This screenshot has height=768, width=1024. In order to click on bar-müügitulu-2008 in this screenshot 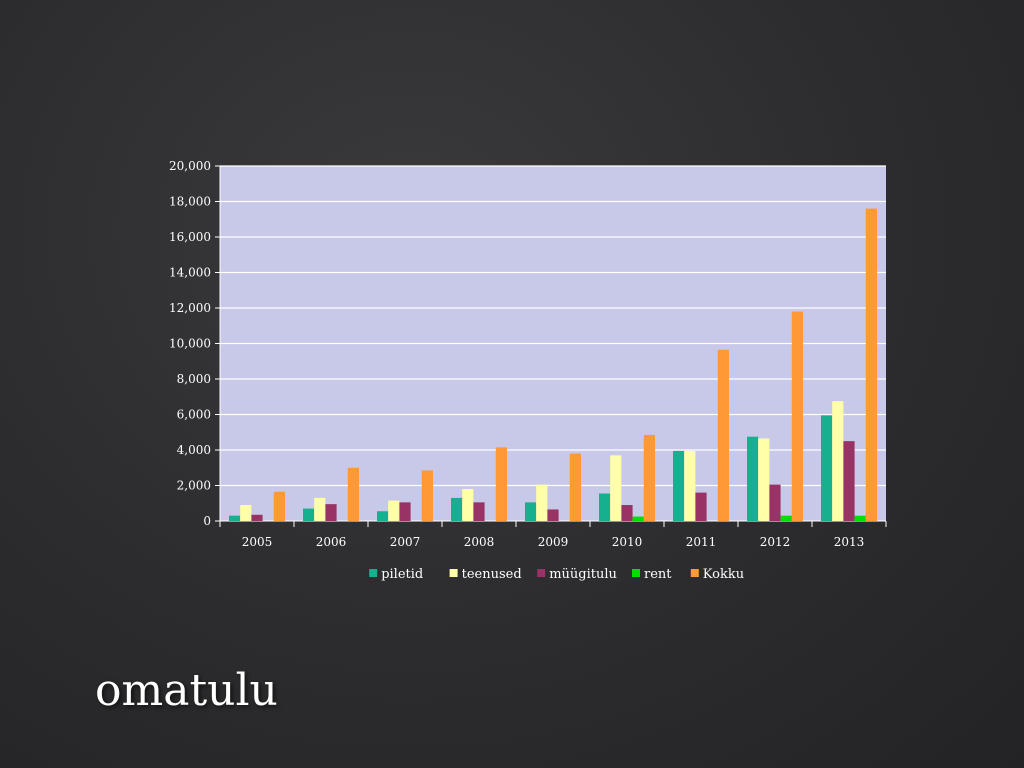, I will do `click(479, 511)`.